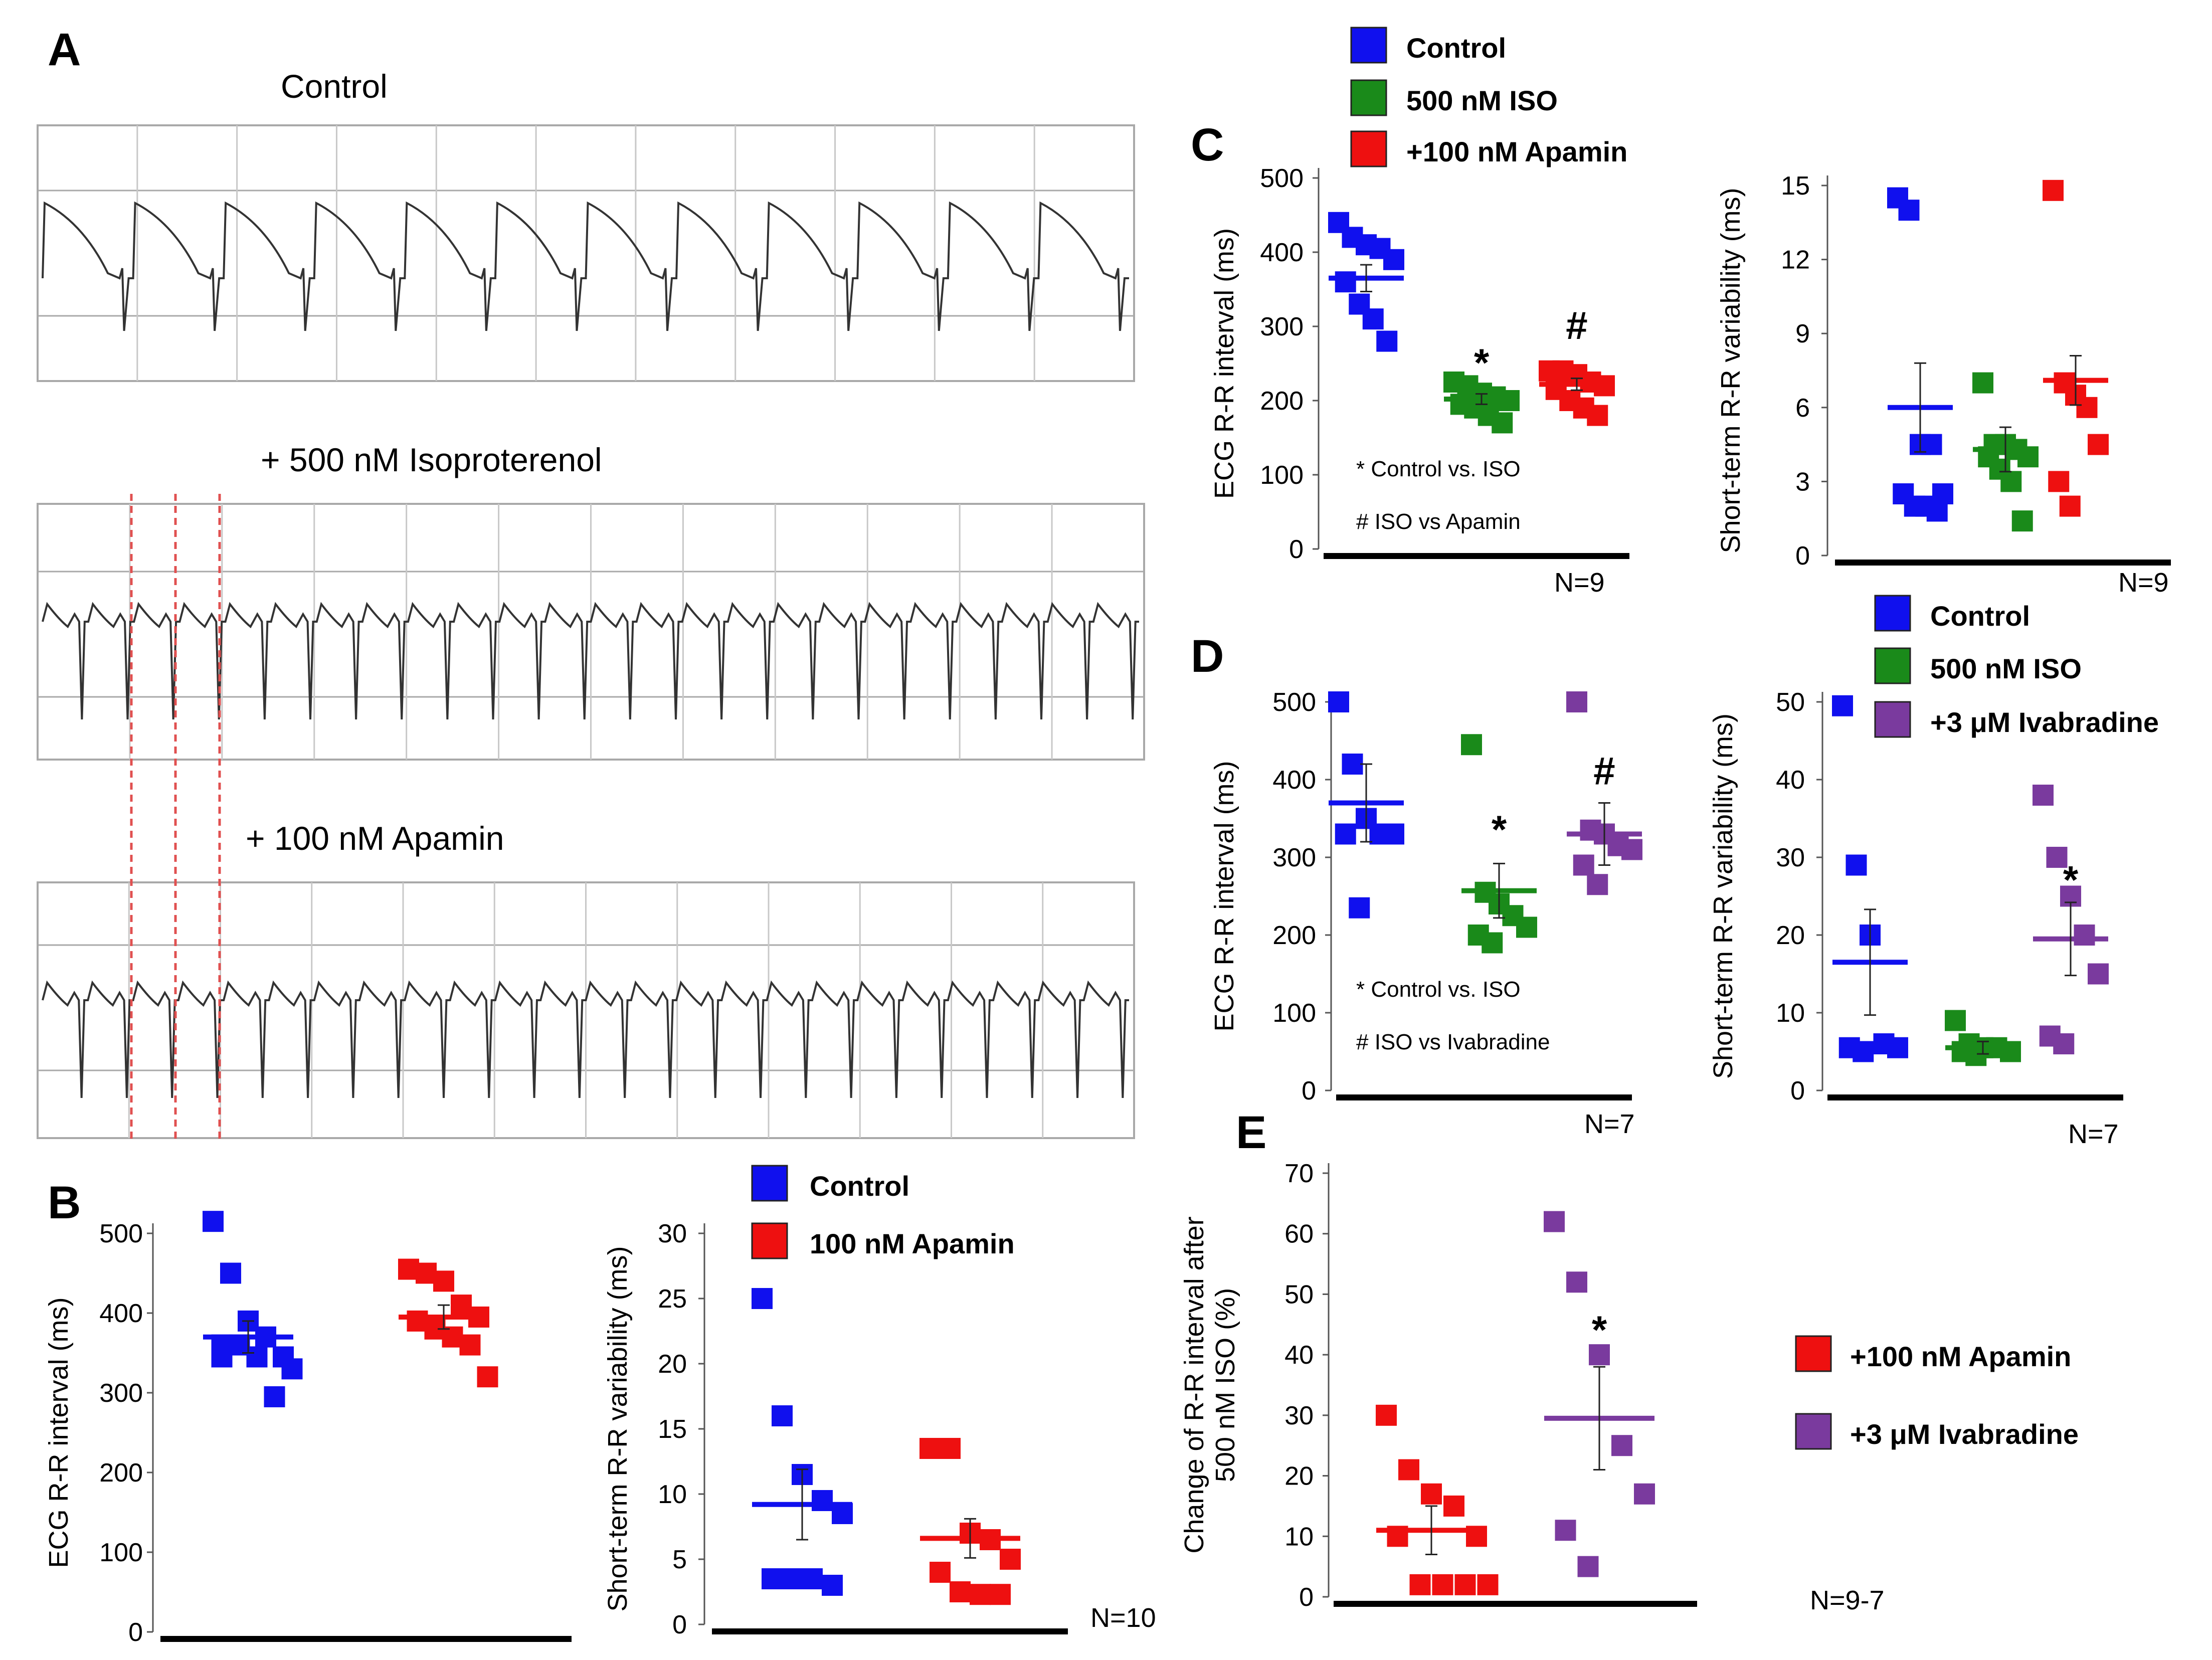  What do you see at coordinates (672, 1364) in the screenshot?
I see `y-tick-label: 20` at bounding box center [672, 1364].